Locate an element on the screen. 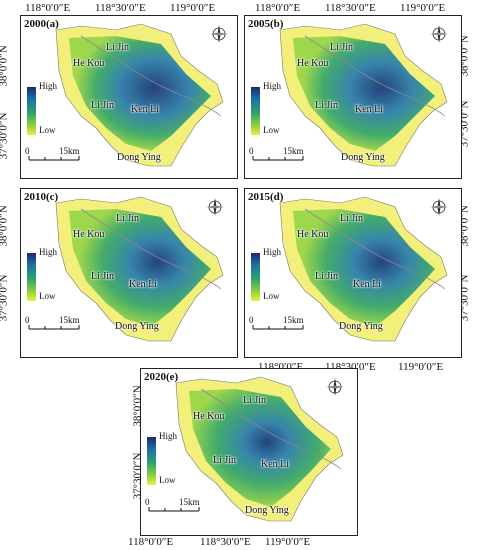  panel-title: 2020(e) is located at coordinates (161, 377).